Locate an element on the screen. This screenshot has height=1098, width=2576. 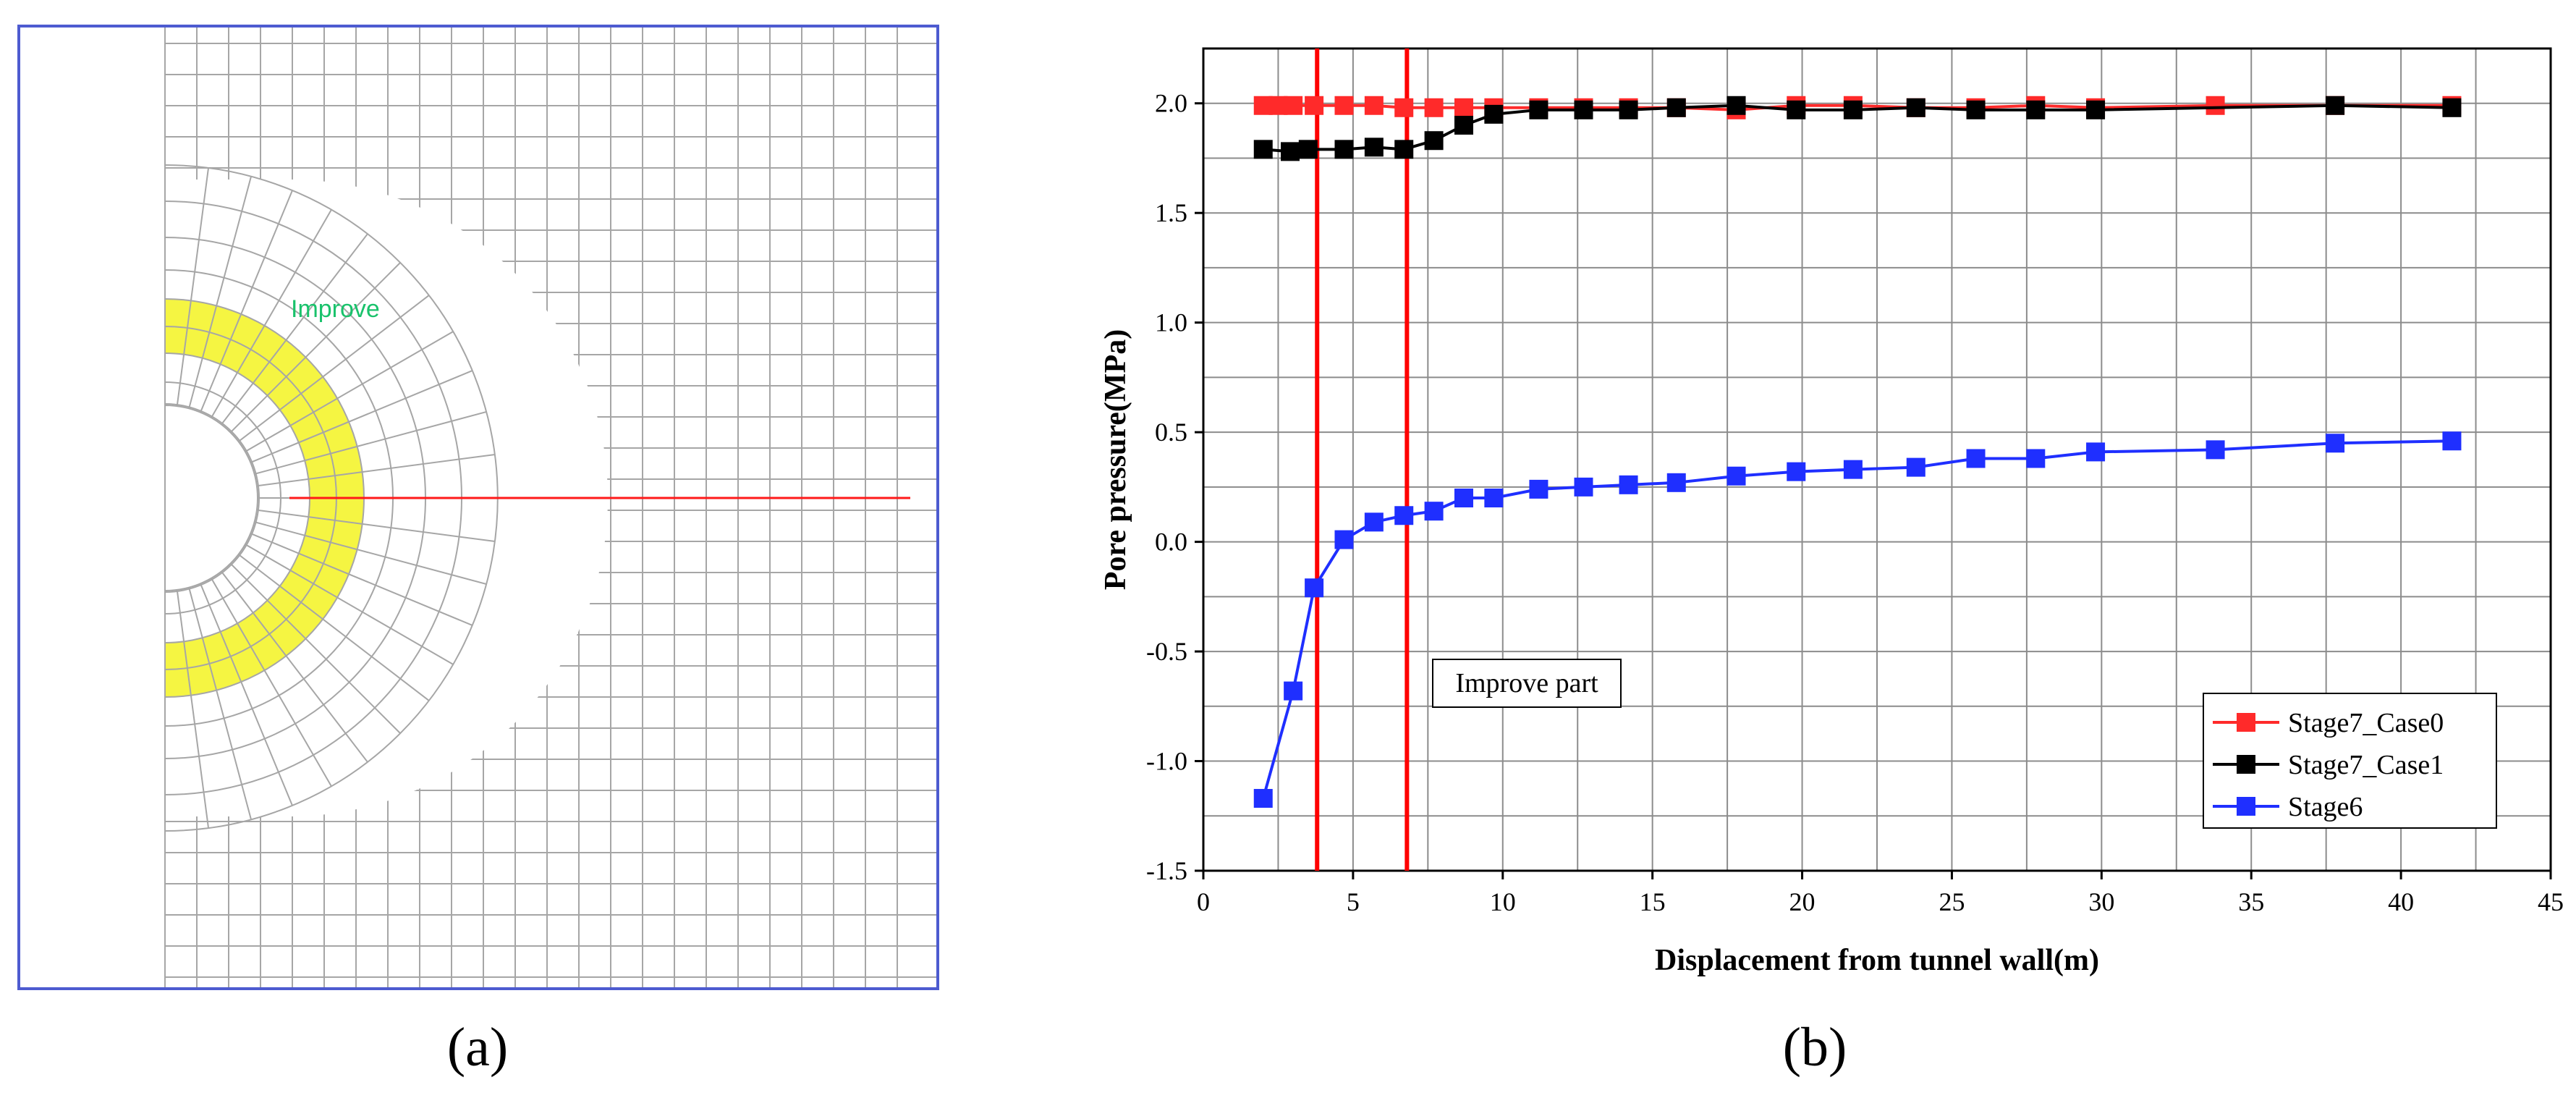
improve-label: Improve is located at coordinates (335, 309).